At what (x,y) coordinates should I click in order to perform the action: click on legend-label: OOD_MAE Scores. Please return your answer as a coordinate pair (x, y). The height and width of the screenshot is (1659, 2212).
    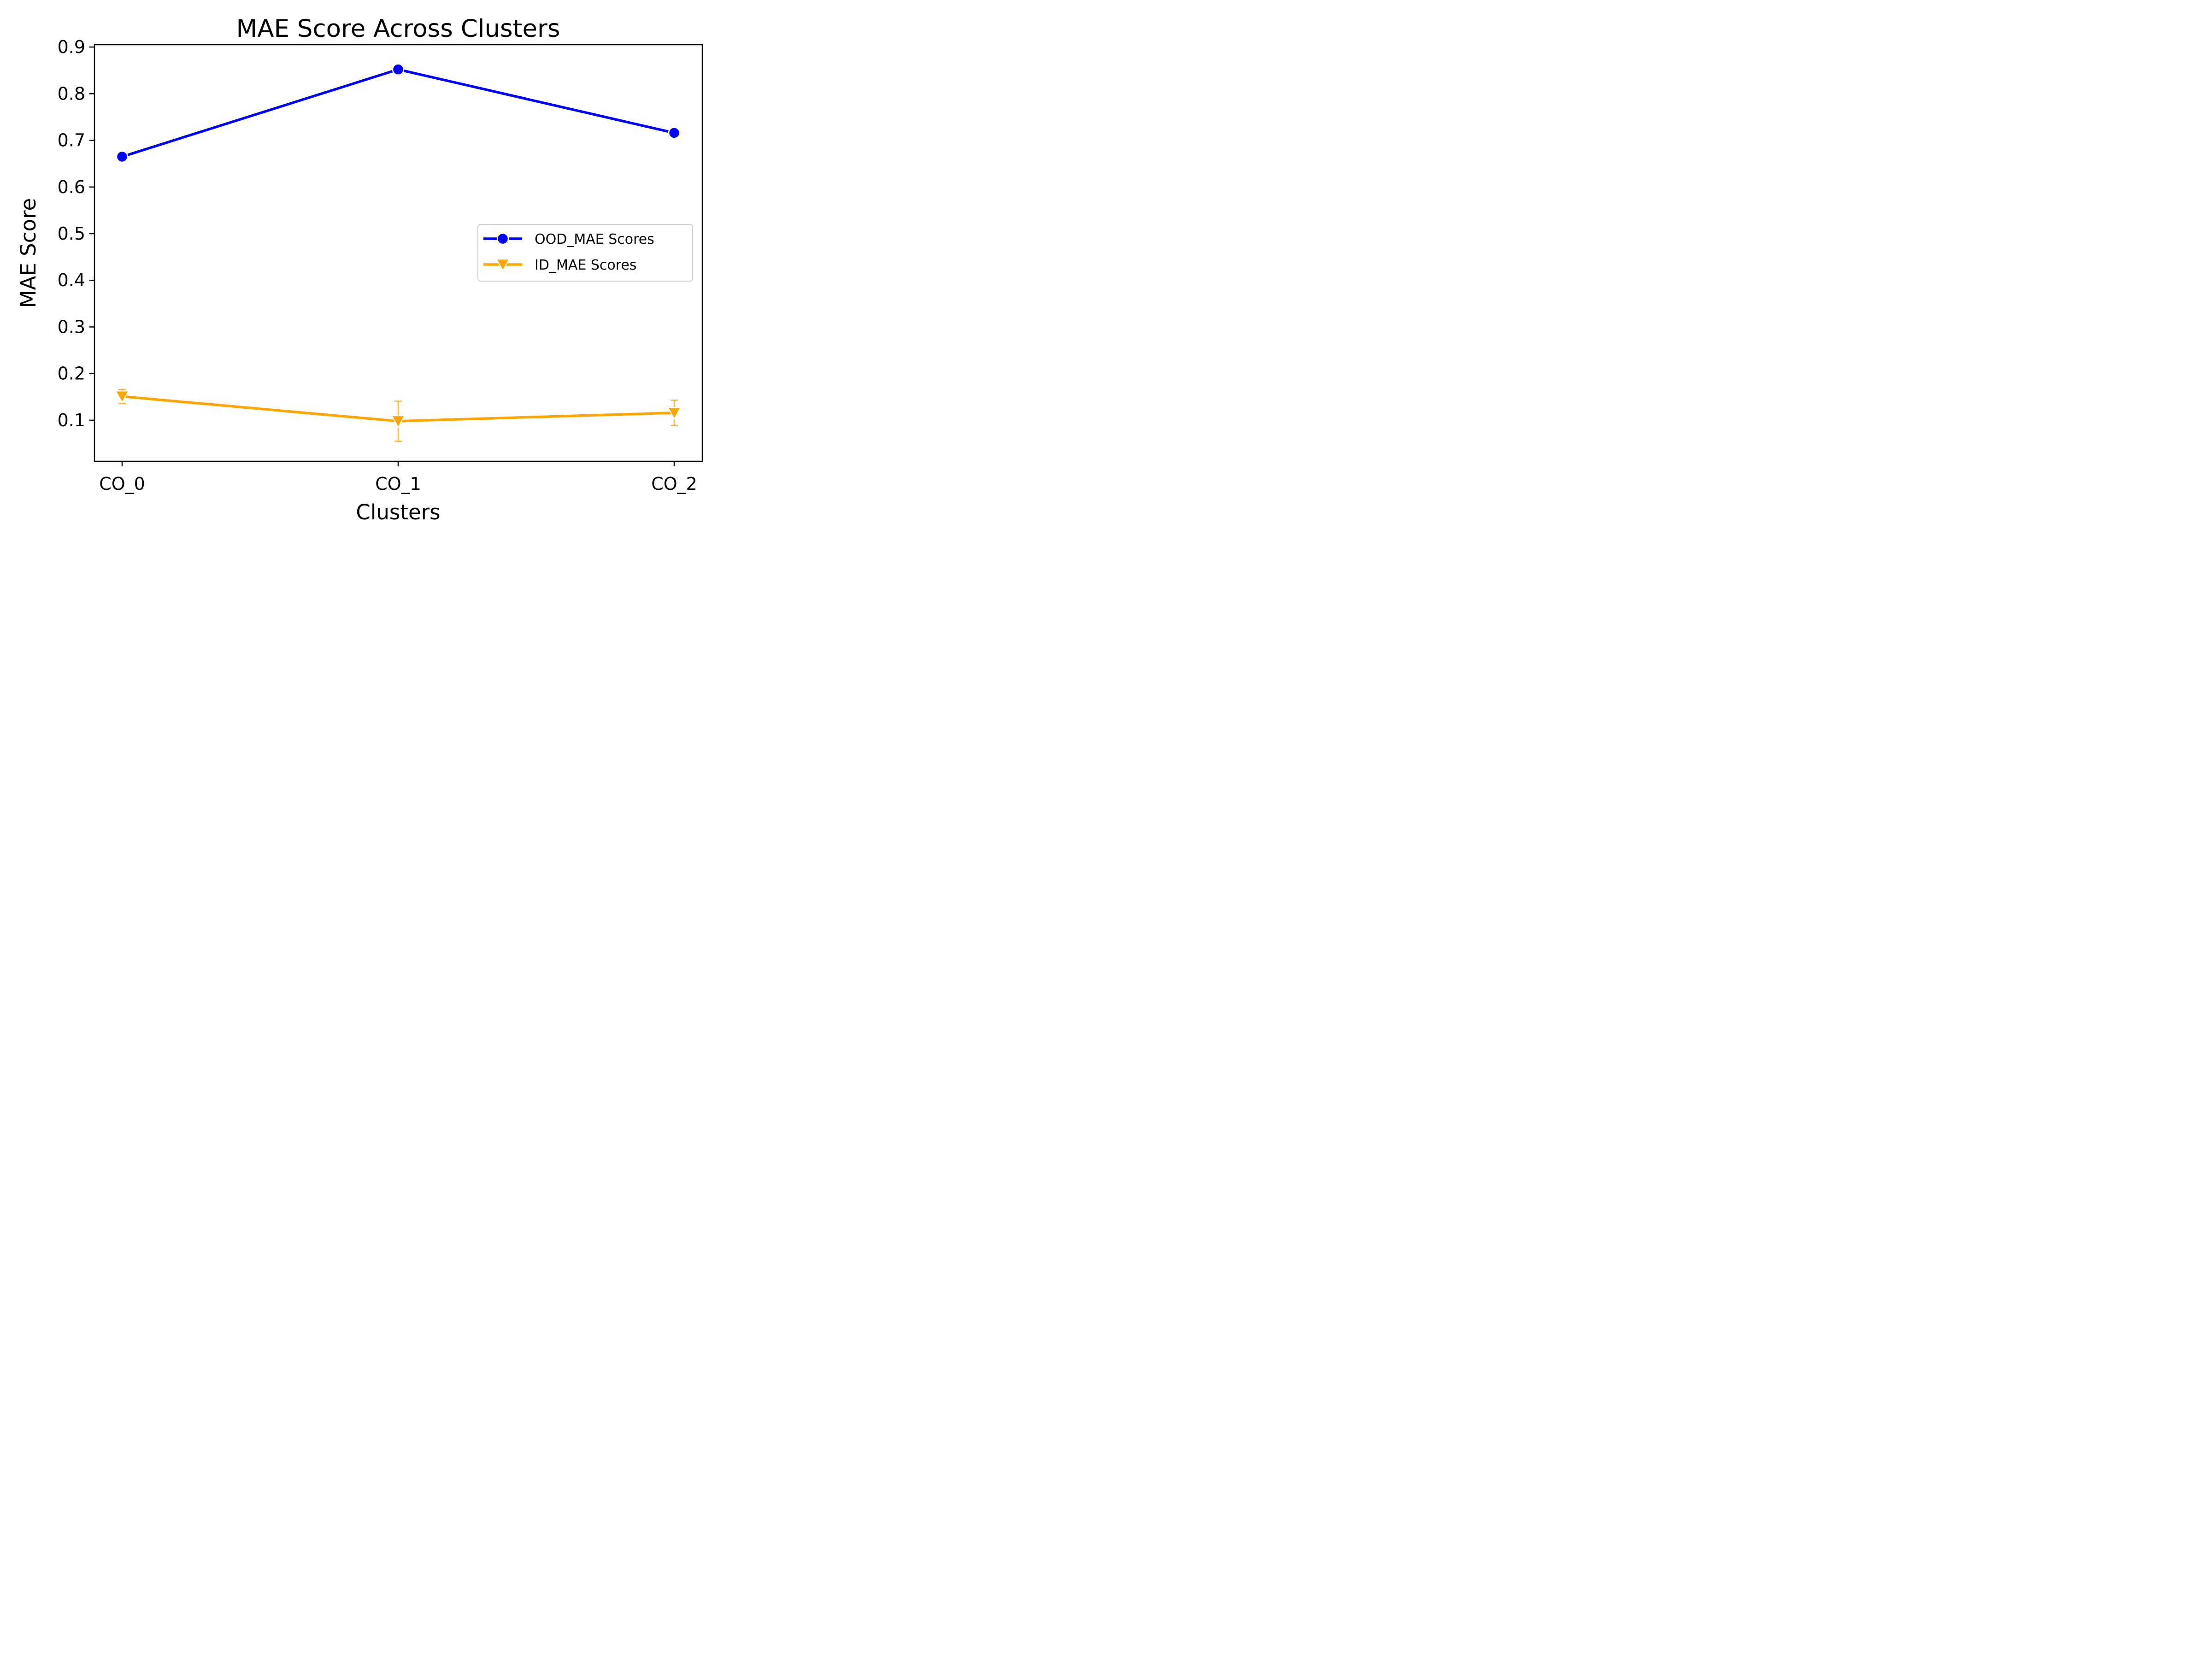
    Looking at the image, I should click on (594, 239).